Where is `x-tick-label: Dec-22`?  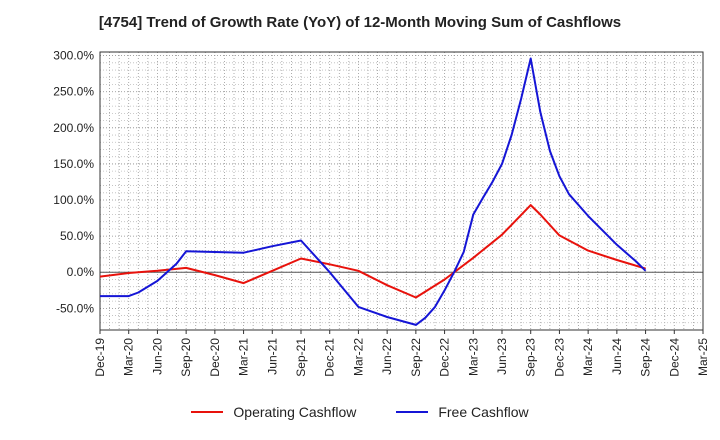
x-tick-label: Dec-22 is located at coordinates (445, 357).